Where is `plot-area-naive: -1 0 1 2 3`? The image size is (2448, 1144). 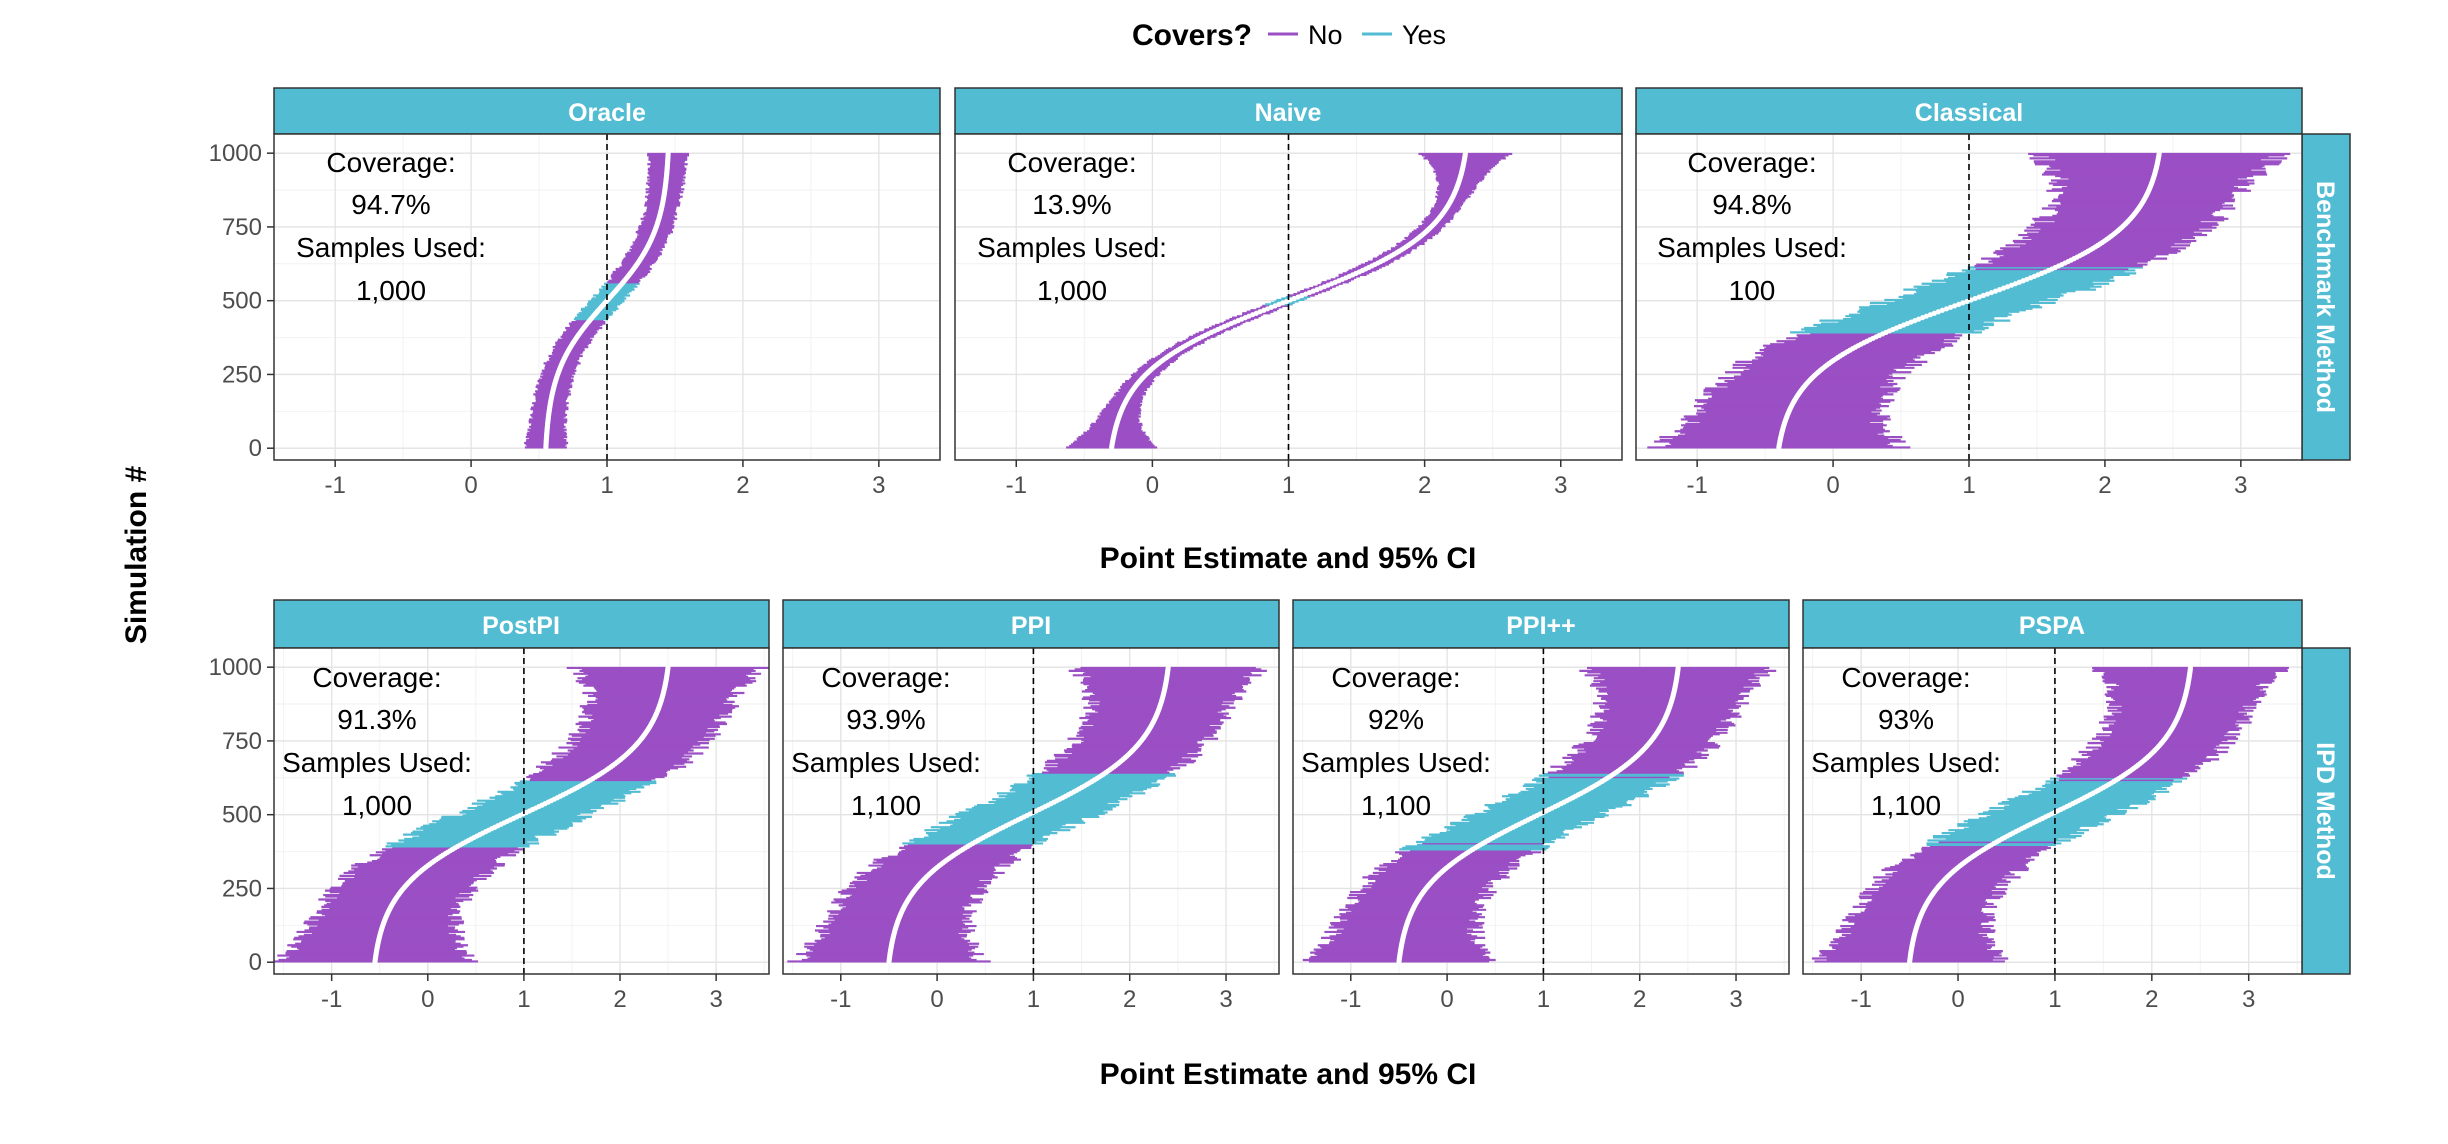 plot-area-naive: -1 0 1 2 3 is located at coordinates (1288, 316).